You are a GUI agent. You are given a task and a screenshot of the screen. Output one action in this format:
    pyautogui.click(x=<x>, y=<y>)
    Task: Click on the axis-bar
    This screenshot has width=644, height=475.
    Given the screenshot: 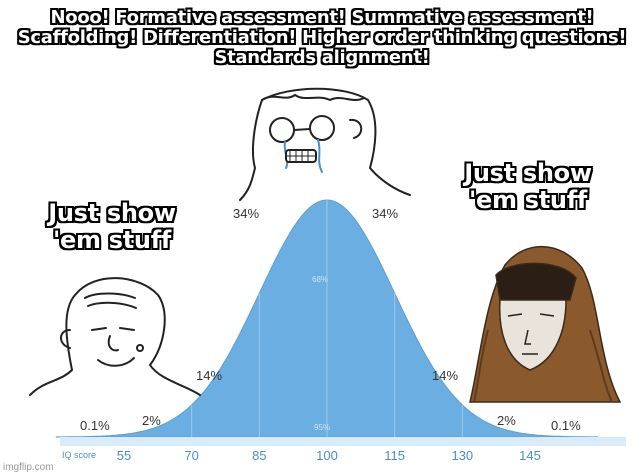 What is the action you would take?
    pyautogui.click(x=343, y=441)
    